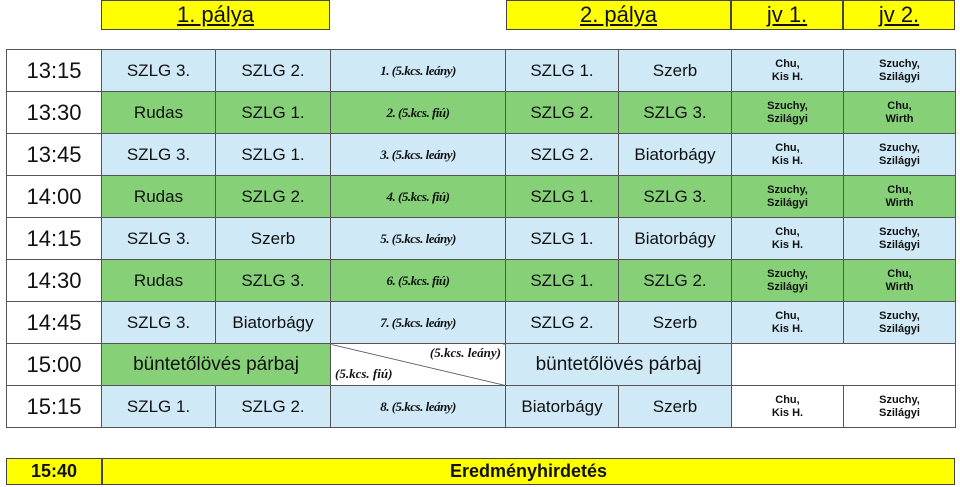  What do you see at coordinates (843, 364) in the screenshot?
I see `empty-ref-cell` at bounding box center [843, 364].